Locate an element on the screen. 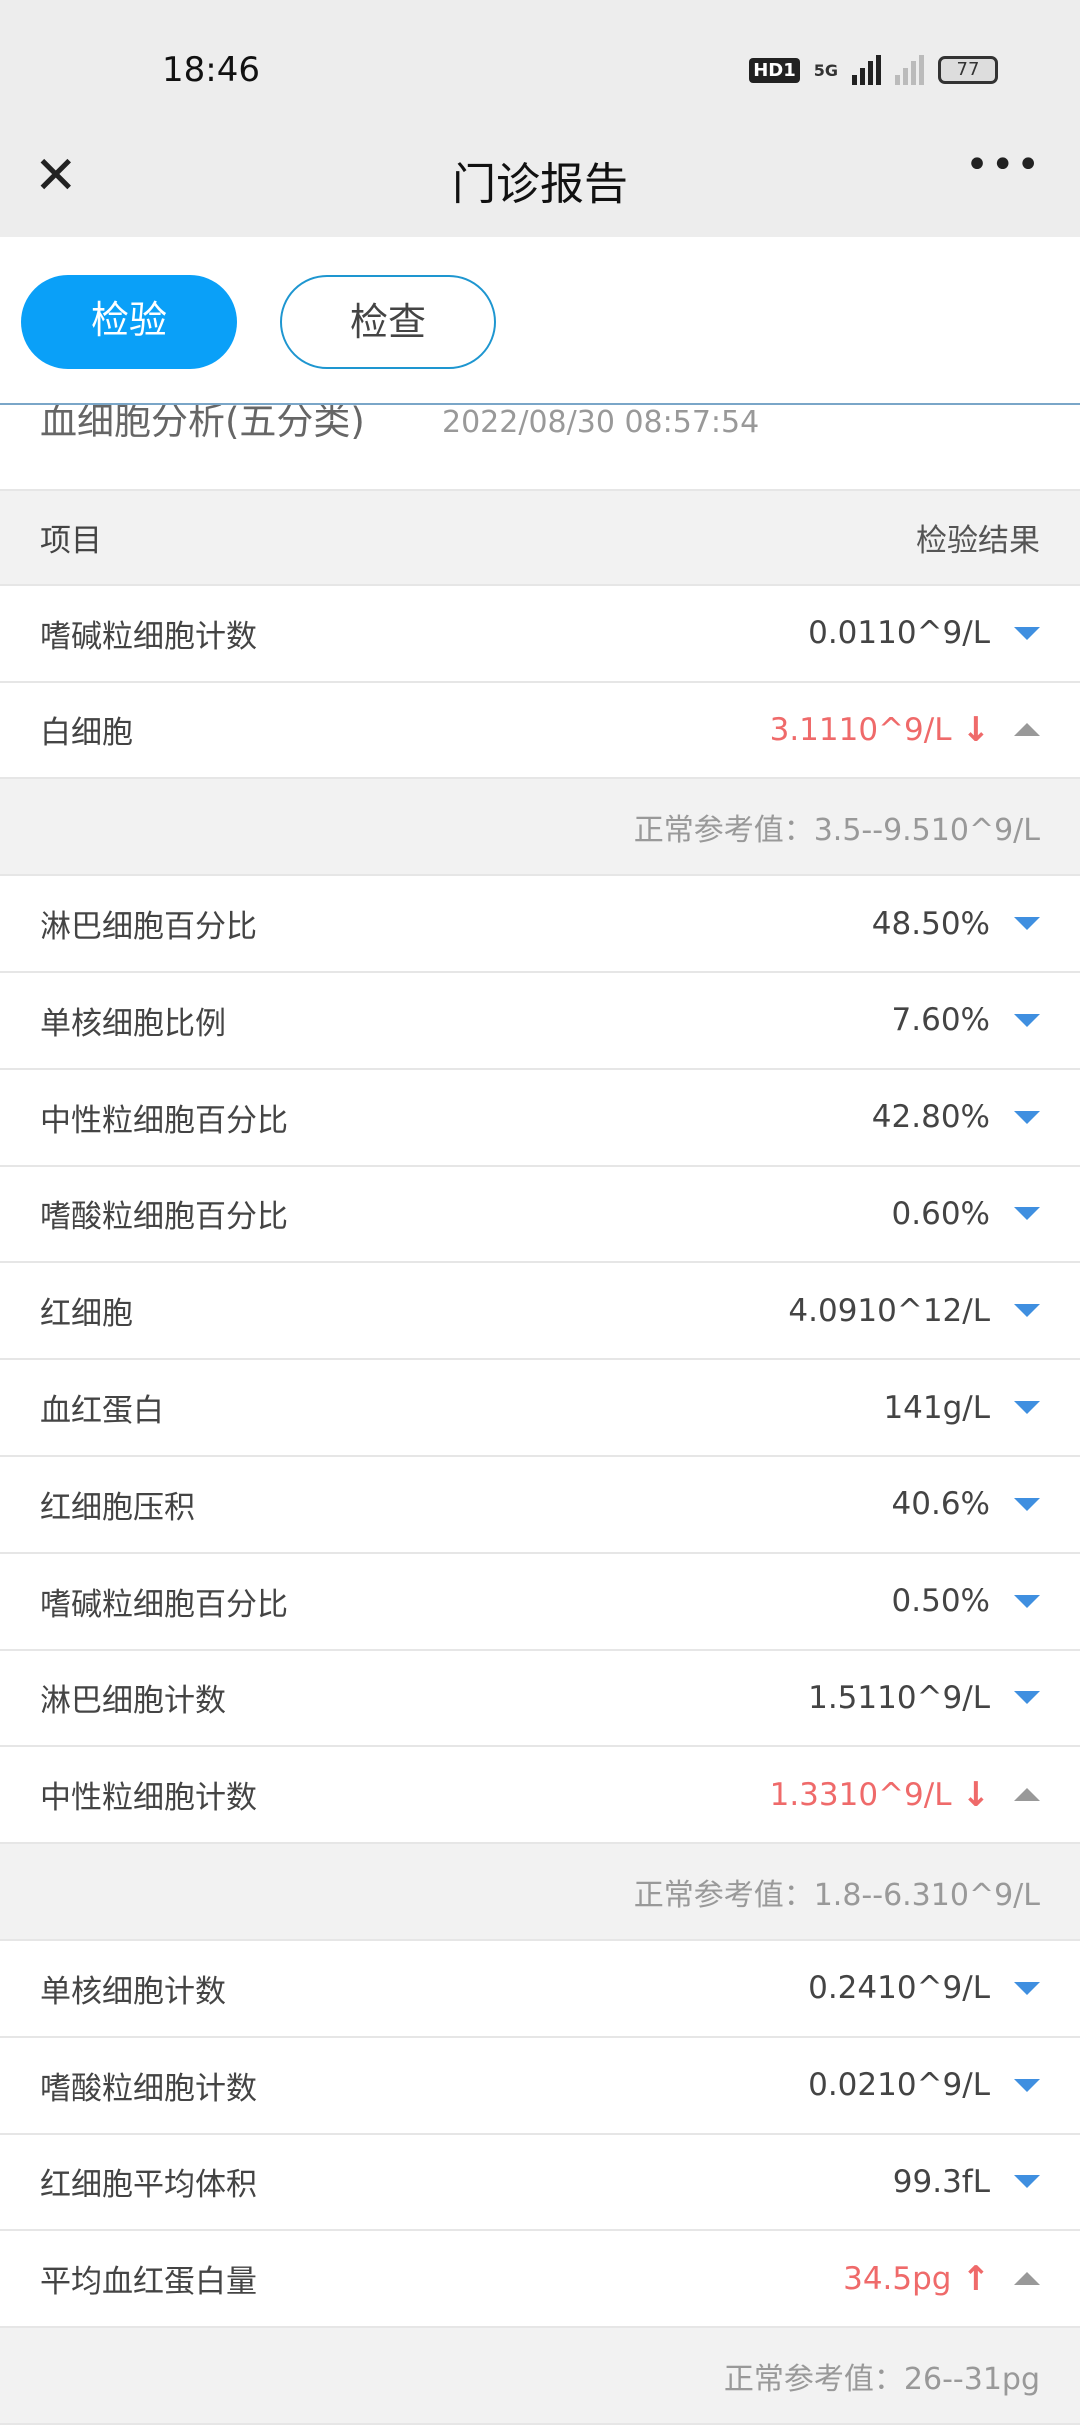 This screenshot has height=2425, width=1080. nav-bar: ✕ 门诊报告 ••• is located at coordinates (540, 178).